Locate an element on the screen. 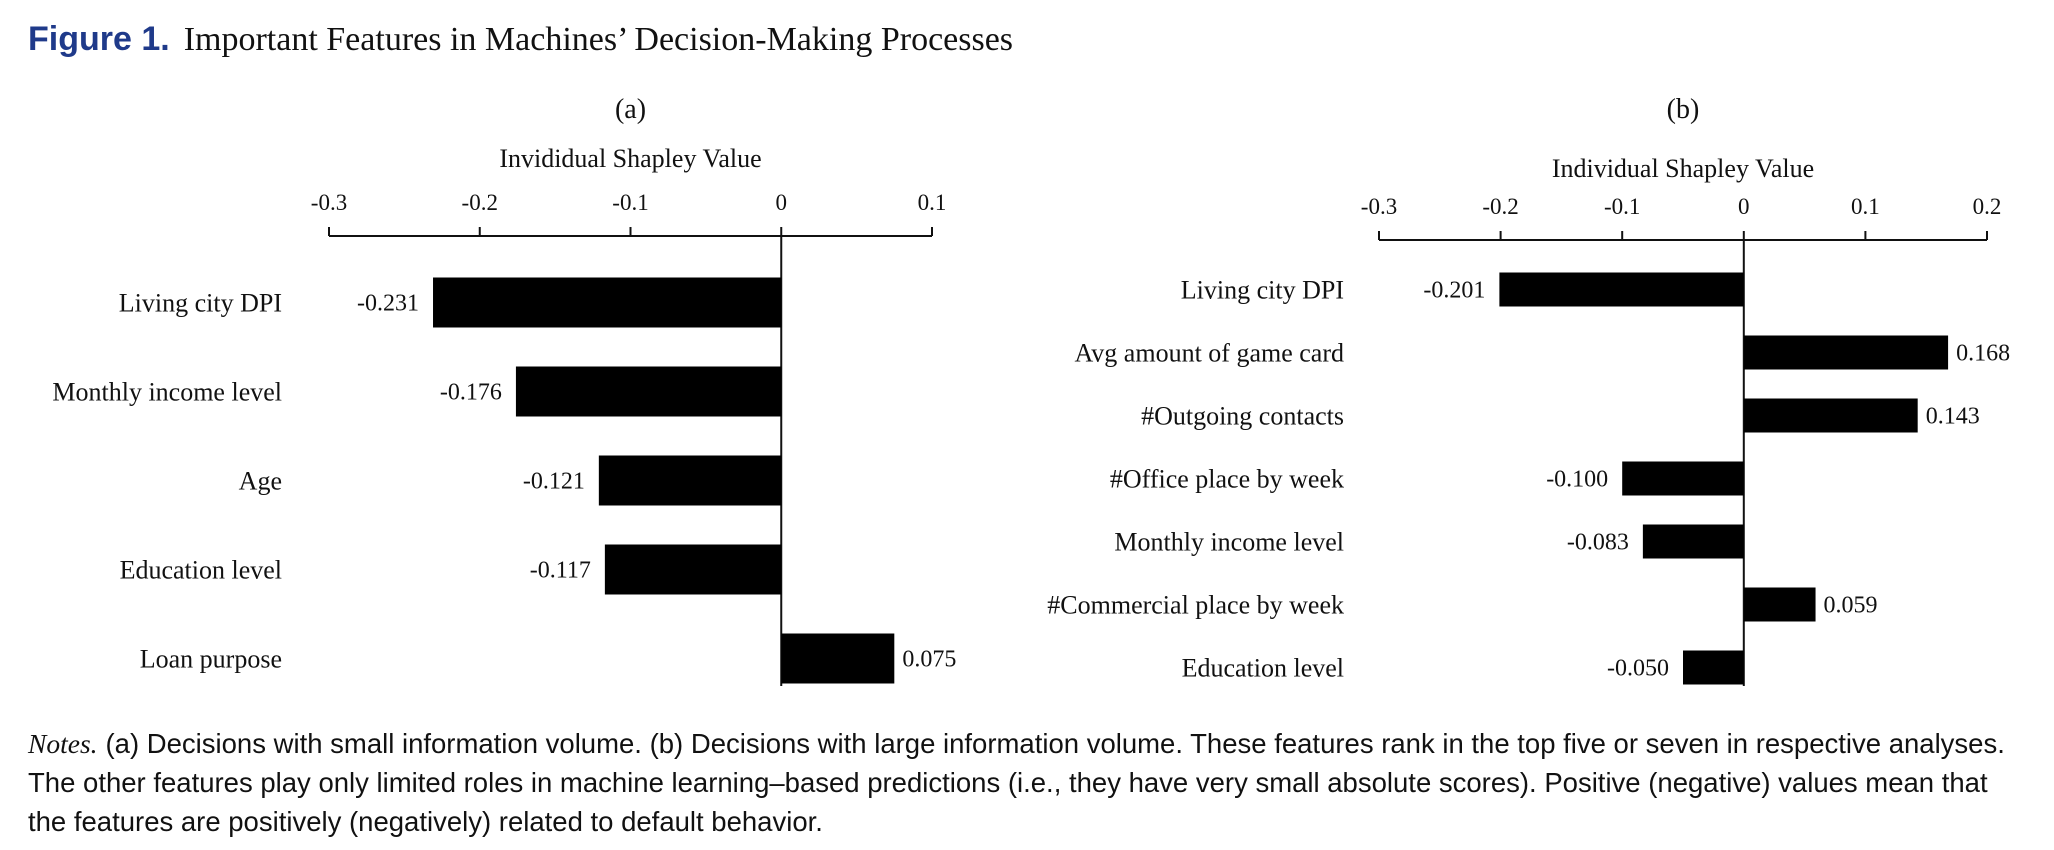  value-label: 0.059 is located at coordinates (1851, 606).